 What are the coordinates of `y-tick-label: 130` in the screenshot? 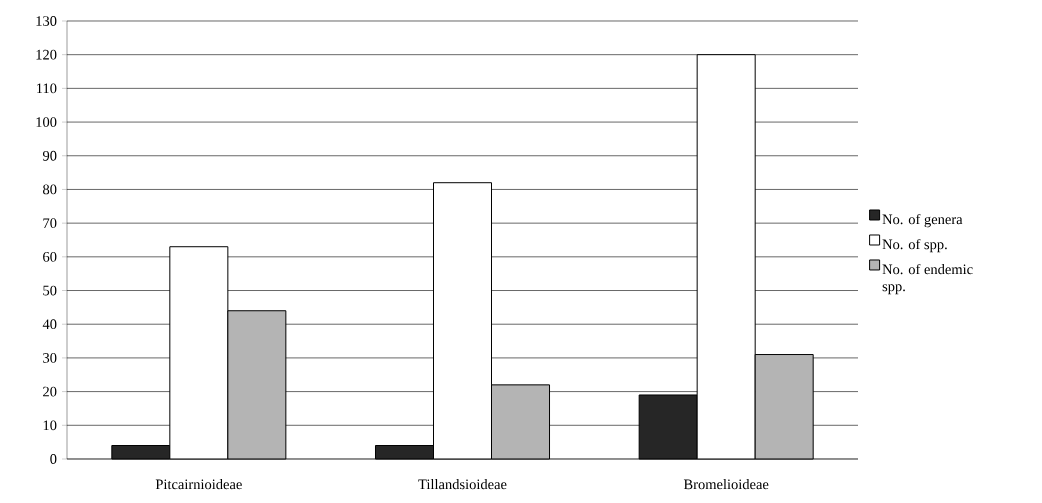 It's located at (46, 21).